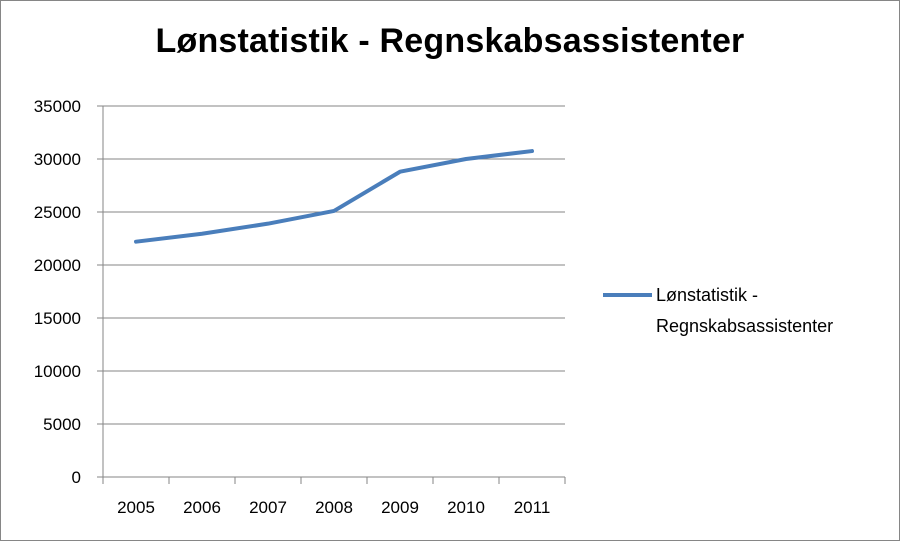  Describe the element at coordinates (57, 159) in the screenshot. I see `y-tick-label: 30000` at that location.